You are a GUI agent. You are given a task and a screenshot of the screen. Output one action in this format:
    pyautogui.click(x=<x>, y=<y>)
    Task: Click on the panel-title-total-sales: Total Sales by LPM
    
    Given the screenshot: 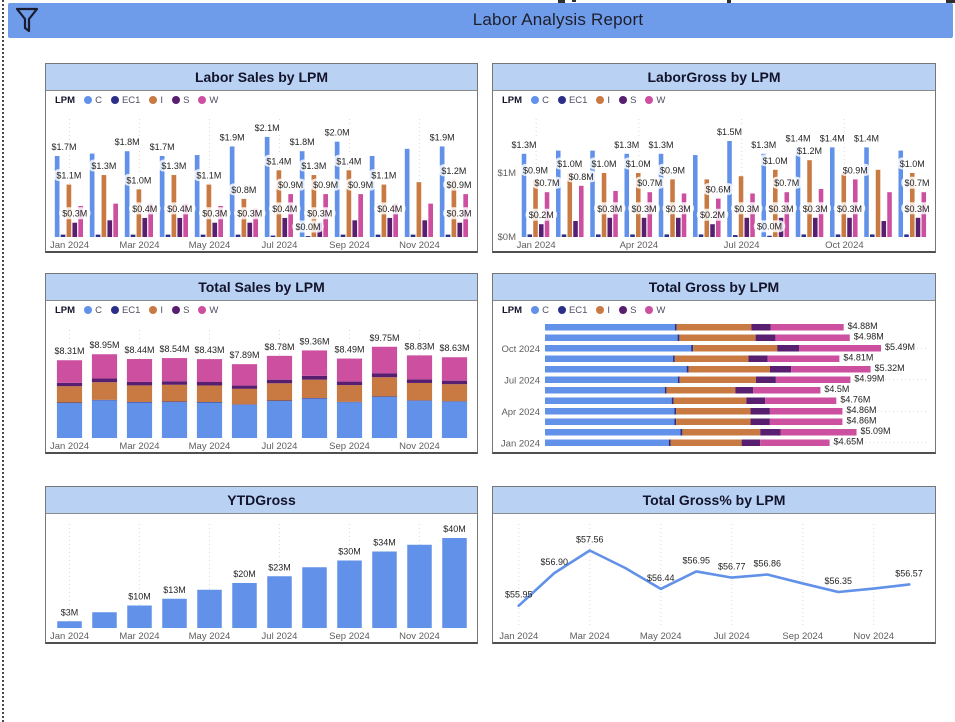 What is the action you would take?
    pyautogui.click(x=261, y=287)
    